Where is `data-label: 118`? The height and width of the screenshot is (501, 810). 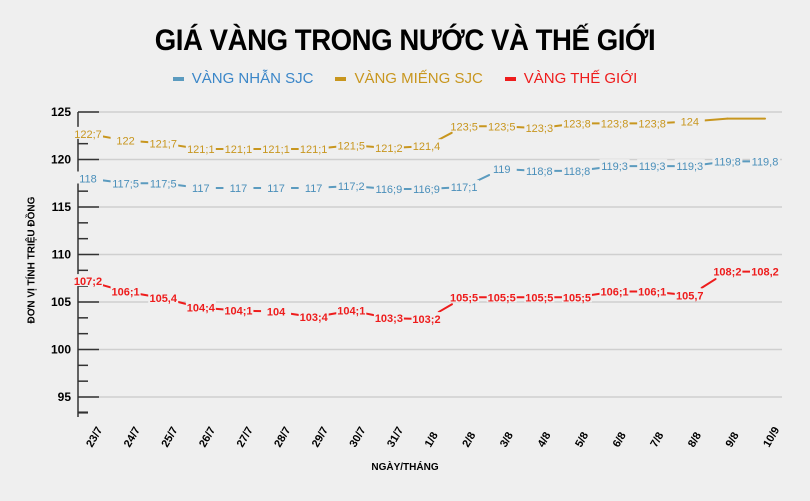 data-label: 118 is located at coordinates (88, 180).